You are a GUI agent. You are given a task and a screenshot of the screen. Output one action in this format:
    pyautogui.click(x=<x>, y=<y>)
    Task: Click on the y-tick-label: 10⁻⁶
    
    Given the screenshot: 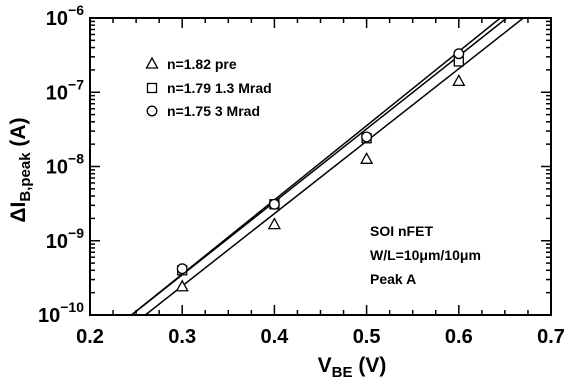 What is the action you would take?
    pyautogui.click(x=65, y=16)
    